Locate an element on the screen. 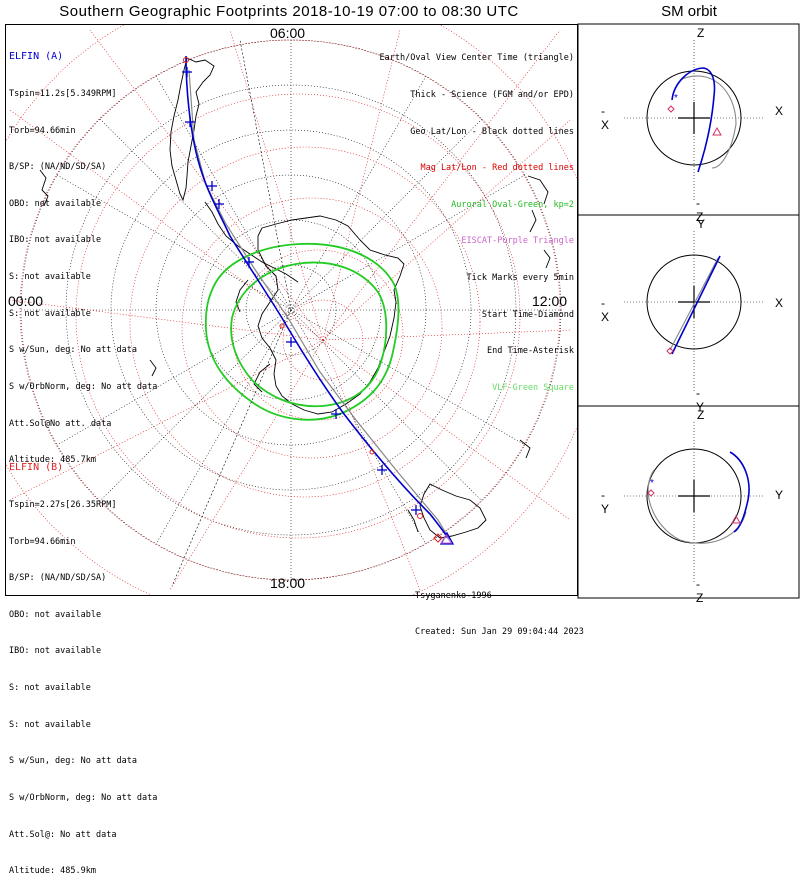 The image size is (800, 890). sm1-bottom-label: -Z is located at coordinates (700, 210).